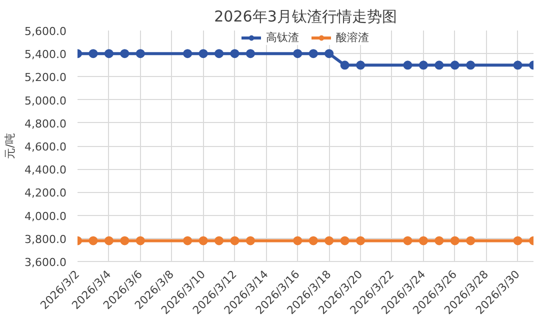 The width and height of the screenshot is (553, 324). Describe the element at coordinates (45, 55) in the screenshot. I see `y-tick-label: 5,400.0` at that location.